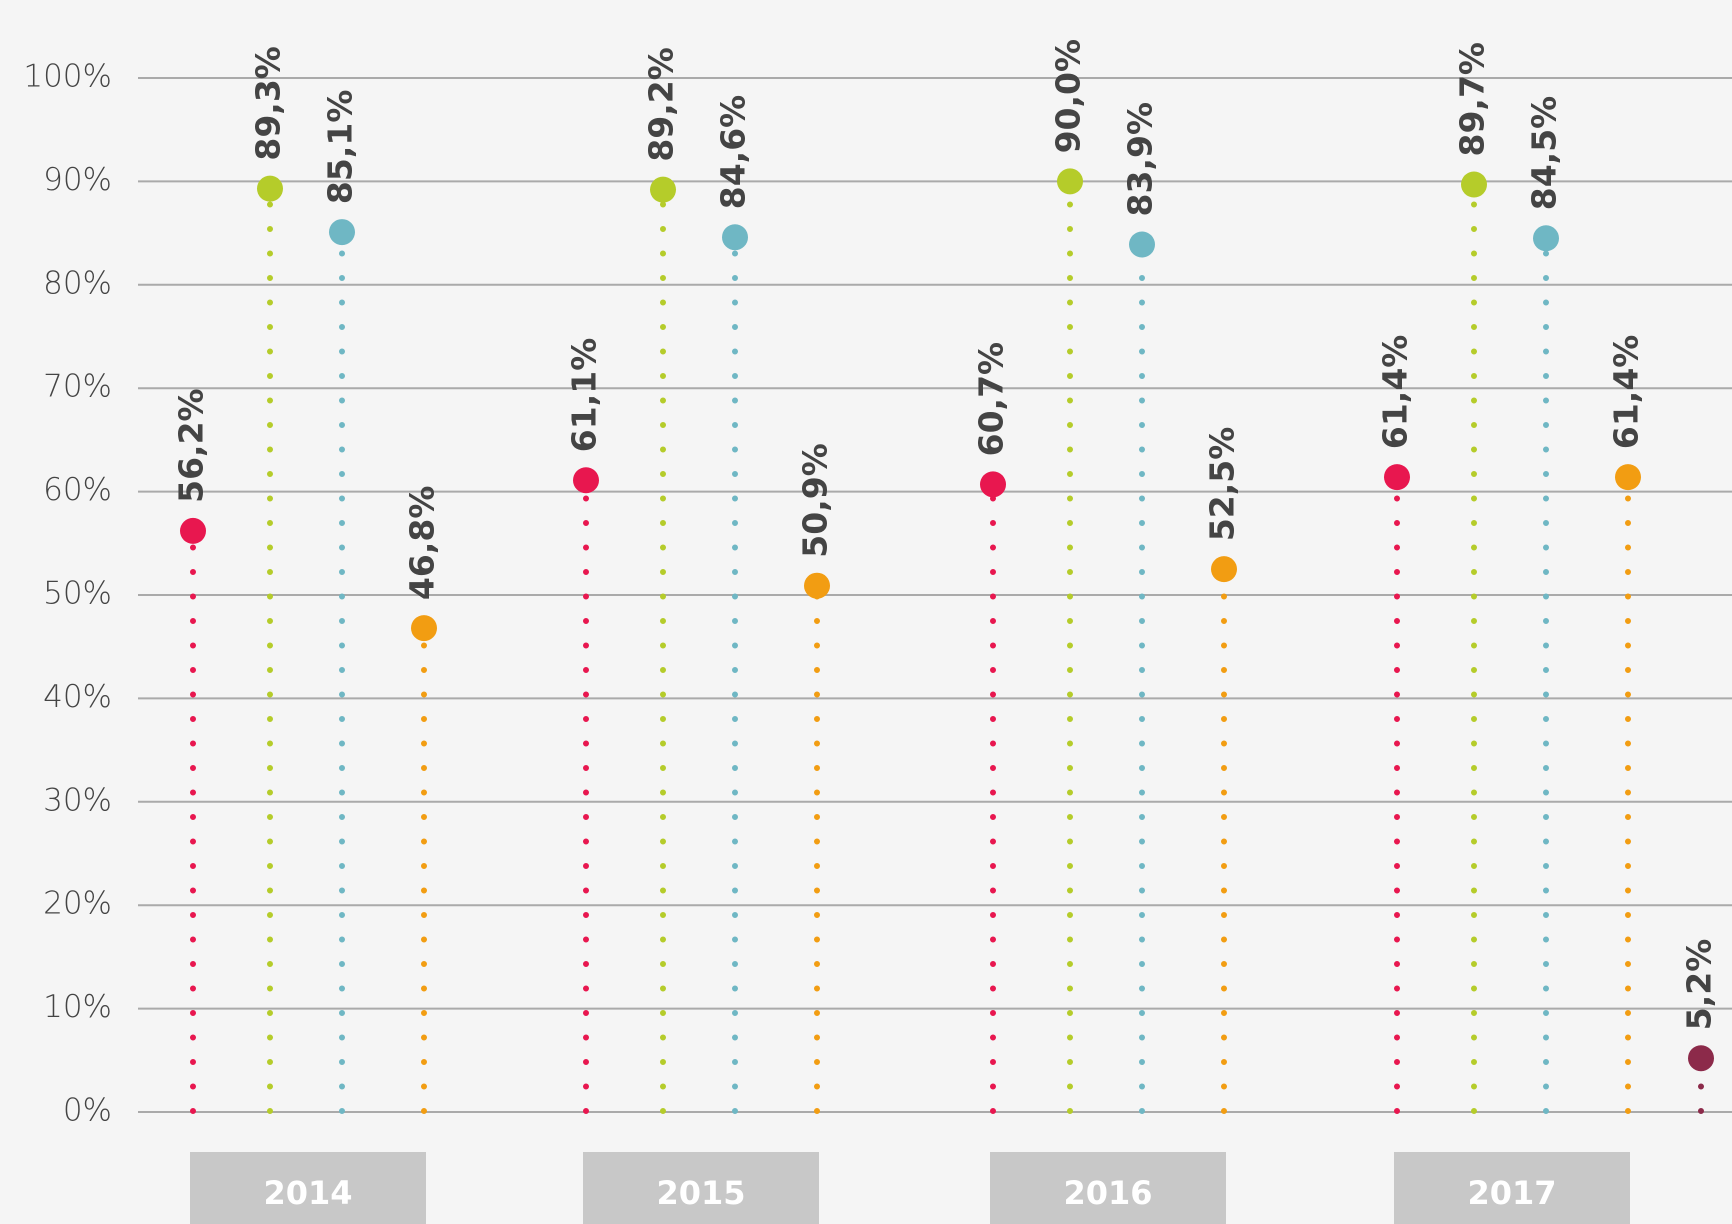 The height and width of the screenshot is (1224, 1732). What do you see at coordinates (1511, 1193) in the screenshot?
I see `x-tick-label: 2017` at bounding box center [1511, 1193].